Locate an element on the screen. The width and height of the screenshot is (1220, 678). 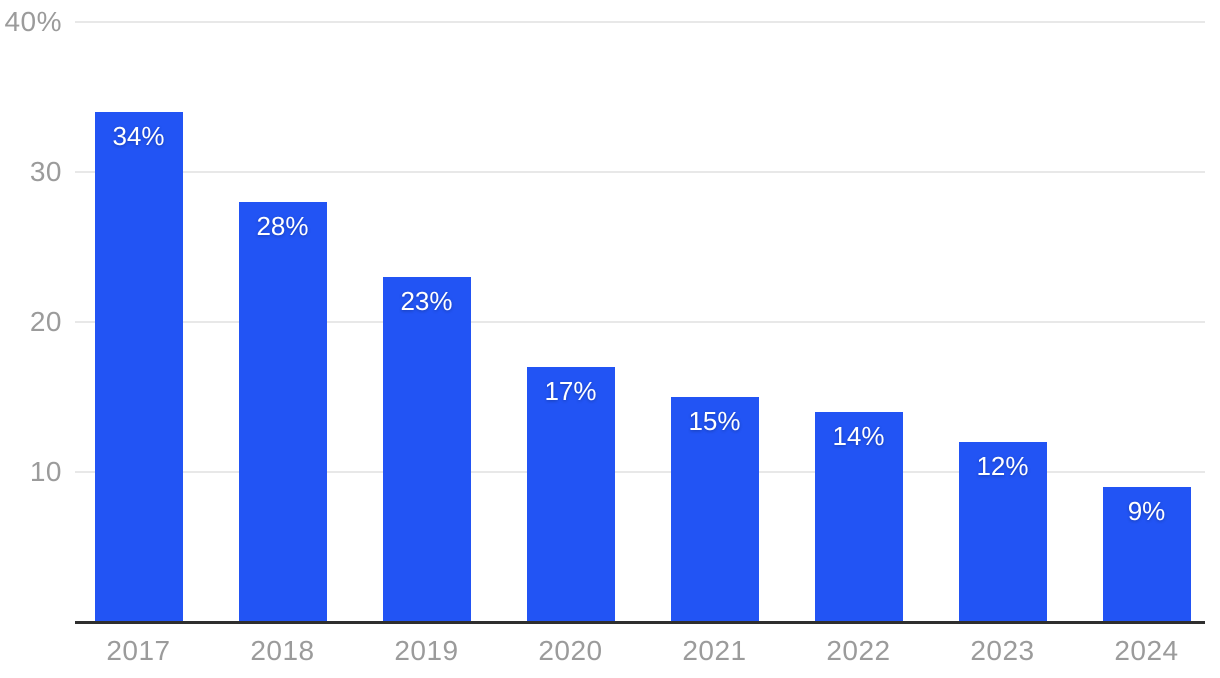
x-axis-tick-label: 2023 is located at coordinates (1002, 650).